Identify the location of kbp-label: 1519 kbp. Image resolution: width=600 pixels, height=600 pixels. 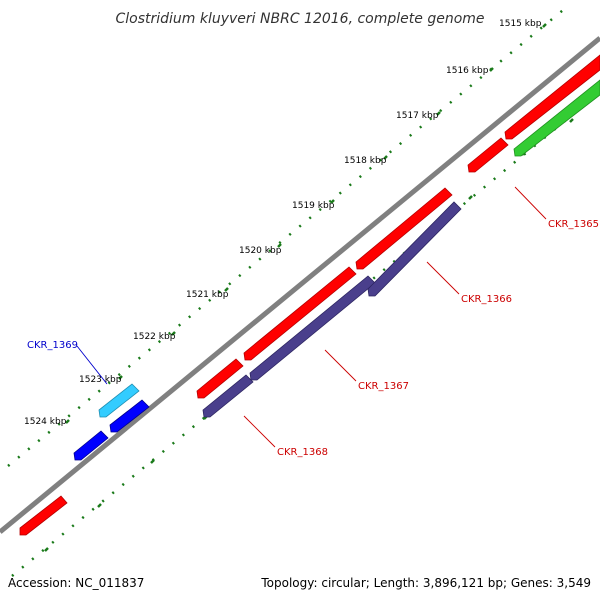
(313, 206).